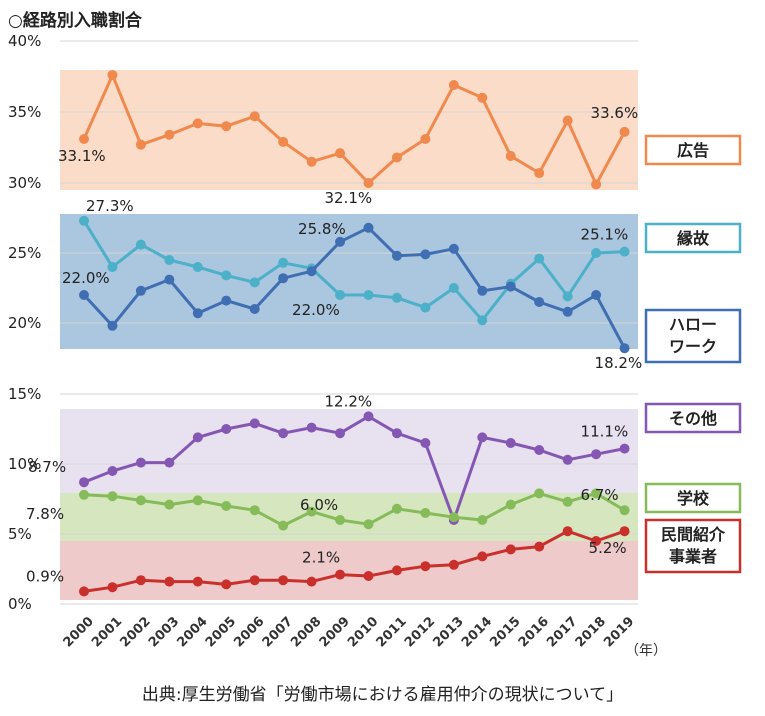  I want to click on data-label: 27.3%, so click(110, 206).